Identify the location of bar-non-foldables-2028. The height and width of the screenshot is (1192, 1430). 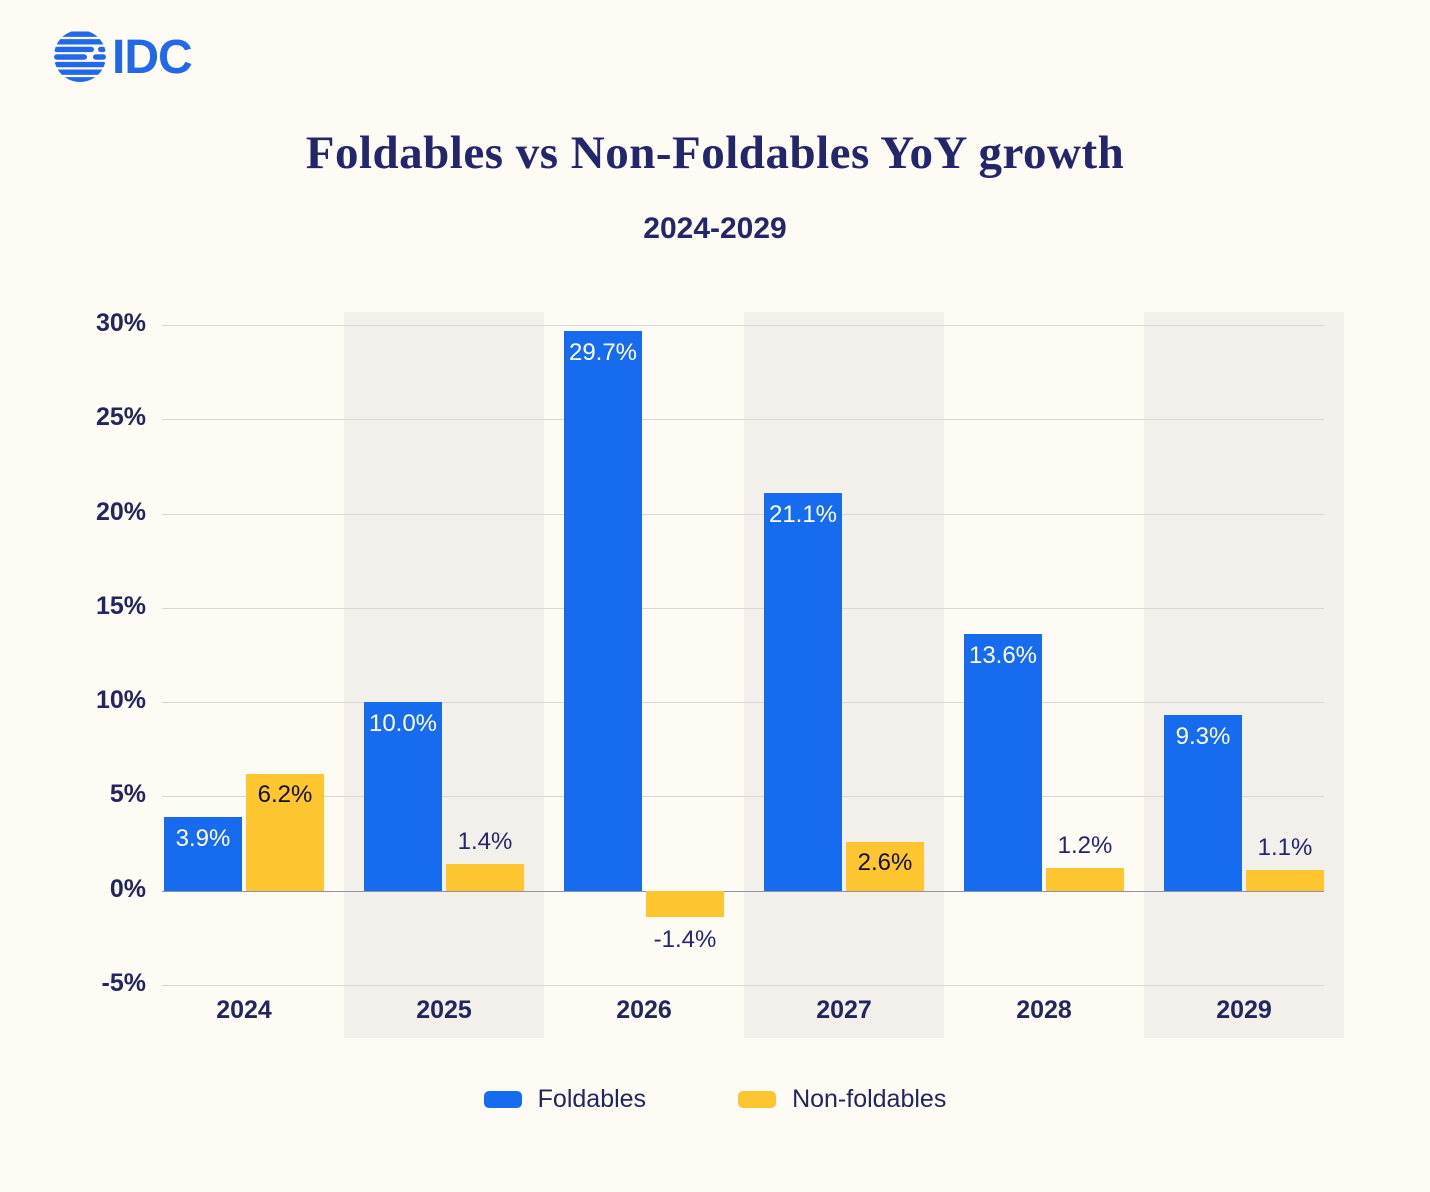
(1085, 879).